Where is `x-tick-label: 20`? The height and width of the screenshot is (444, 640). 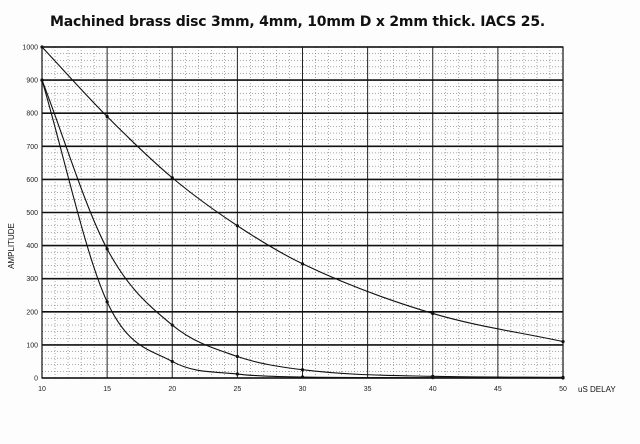 x-tick-label: 20 is located at coordinates (172, 389).